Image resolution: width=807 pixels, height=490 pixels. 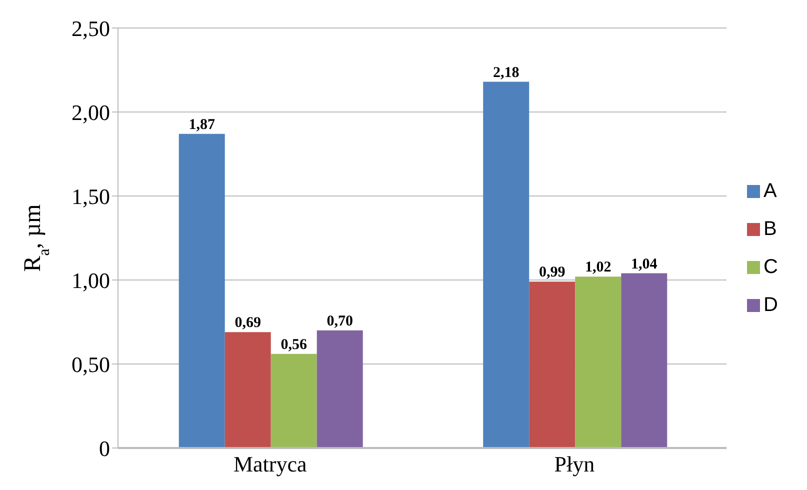 What do you see at coordinates (598, 268) in the screenshot?
I see `data-label: 1,02` at bounding box center [598, 268].